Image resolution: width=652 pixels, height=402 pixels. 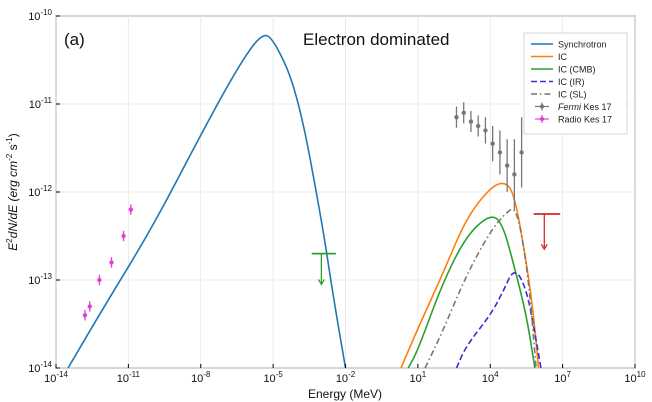 What do you see at coordinates (562, 377) in the screenshot?
I see `x-tick-label: 10⁷` at bounding box center [562, 377].